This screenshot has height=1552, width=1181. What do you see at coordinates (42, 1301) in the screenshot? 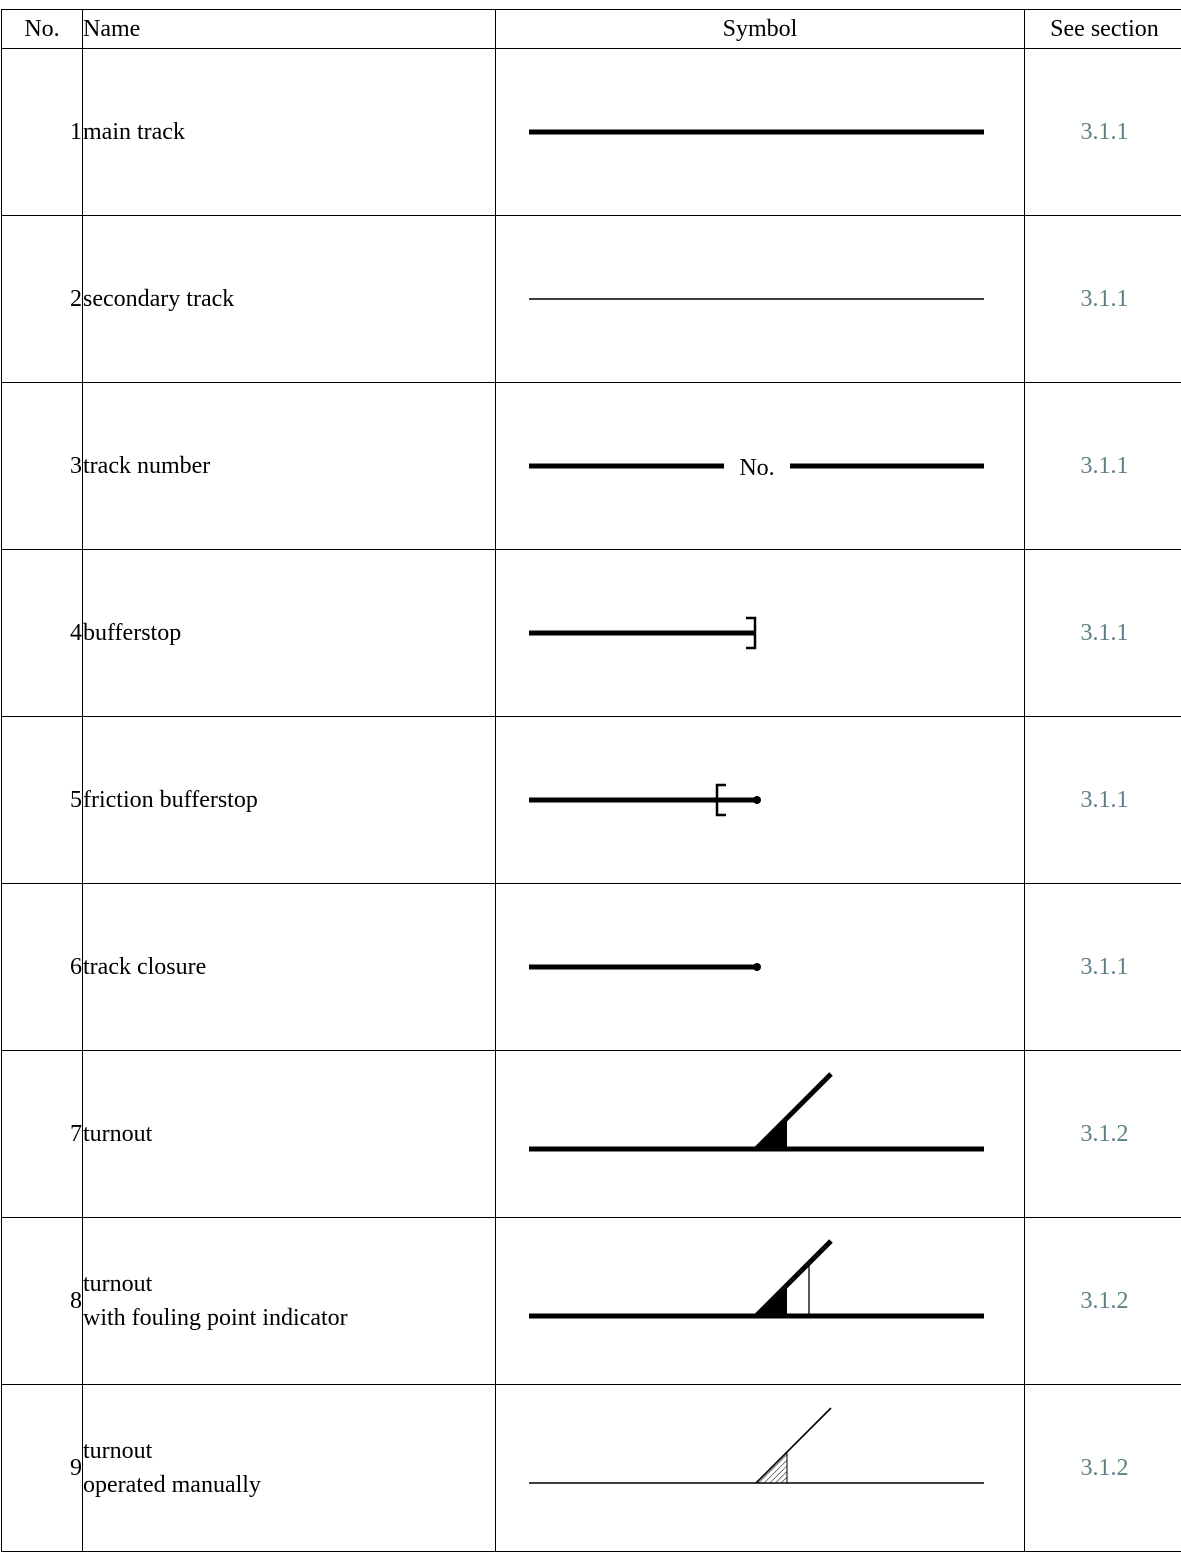
I see `row-number: 8` at bounding box center [42, 1301].